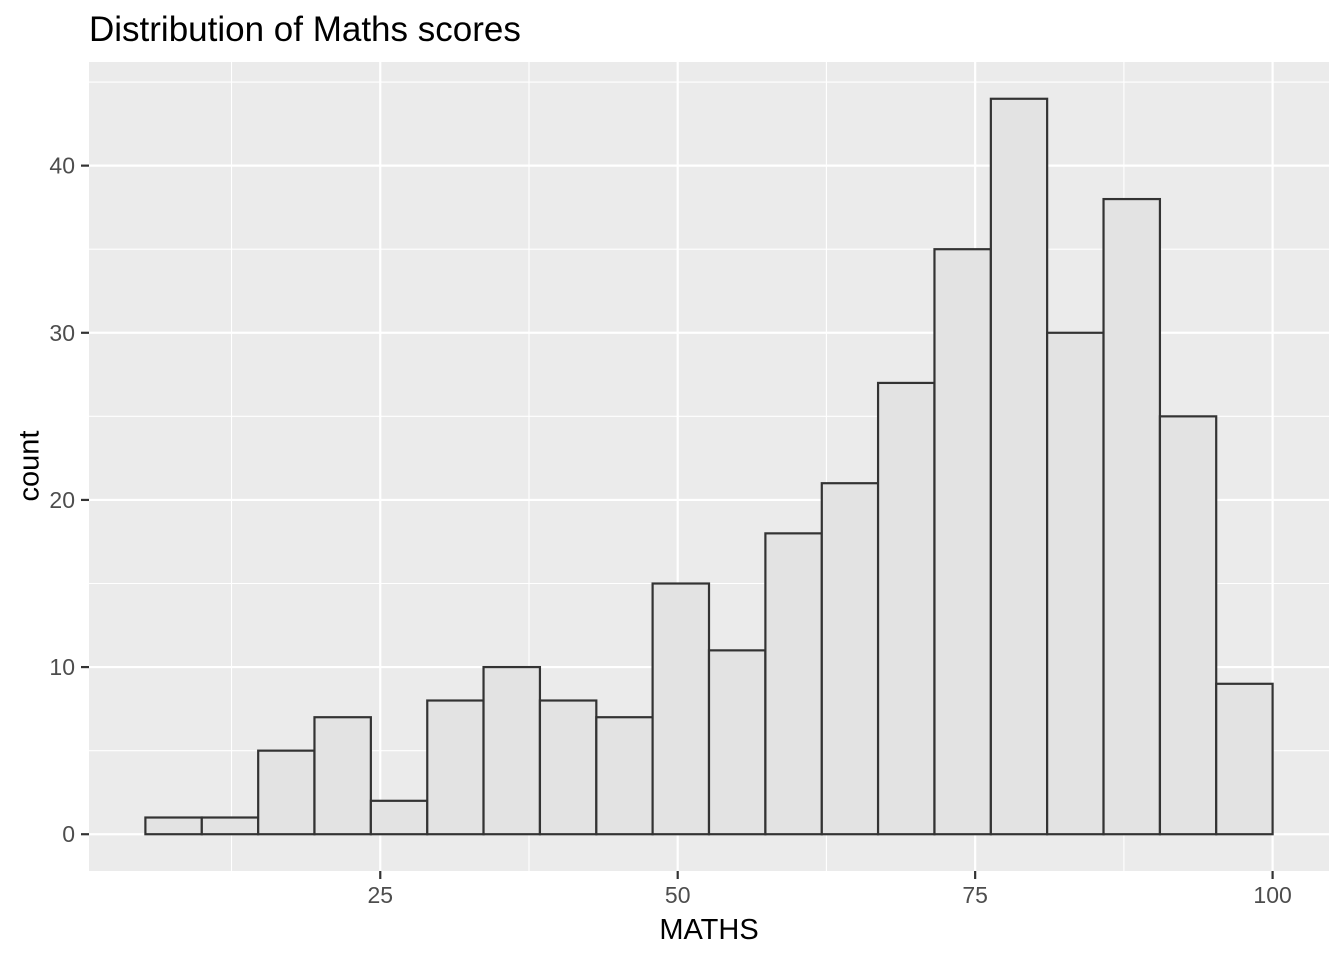  Describe the element at coordinates (62, 166) in the screenshot. I see `y-tick-label: 40` at that location.